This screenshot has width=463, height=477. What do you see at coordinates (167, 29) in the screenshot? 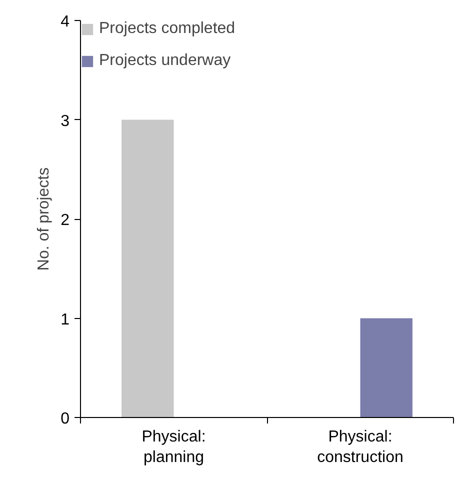
I see `legend-label: Projects completed` at bounding box center [167, 29].